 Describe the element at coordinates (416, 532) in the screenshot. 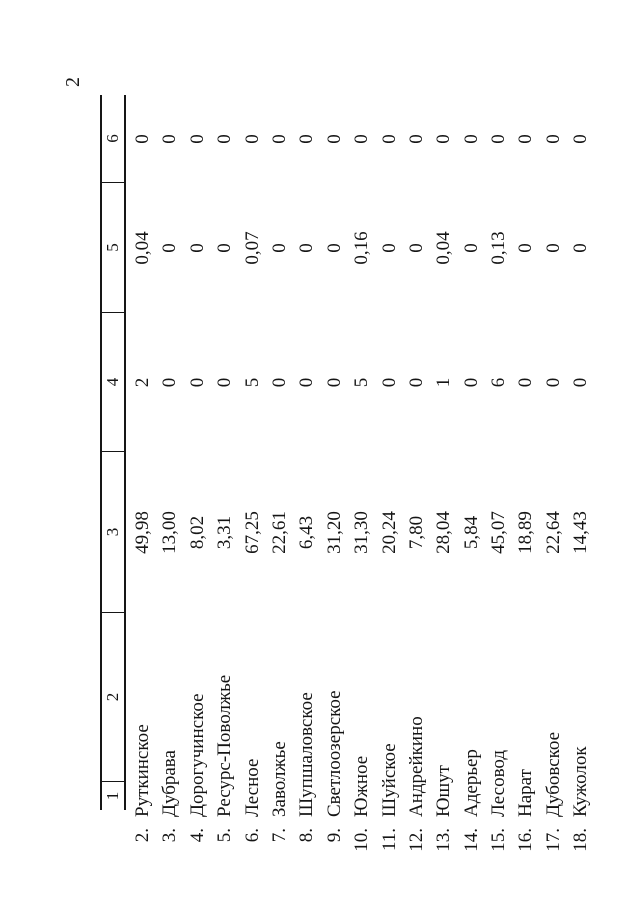

I see `cell-col3: 7,80` at that location.